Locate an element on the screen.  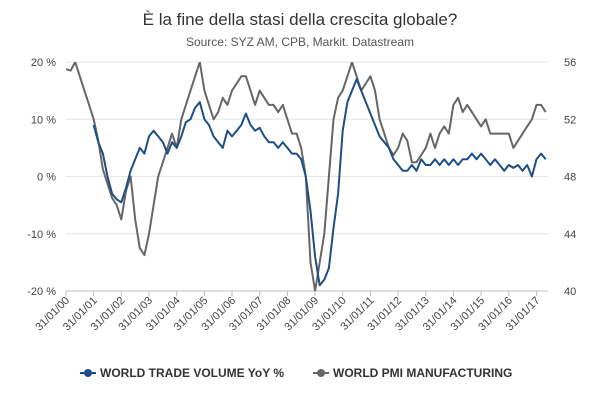
legend-label: WORLD PMI MANUFACTURING is located at coordinates (422, 373).